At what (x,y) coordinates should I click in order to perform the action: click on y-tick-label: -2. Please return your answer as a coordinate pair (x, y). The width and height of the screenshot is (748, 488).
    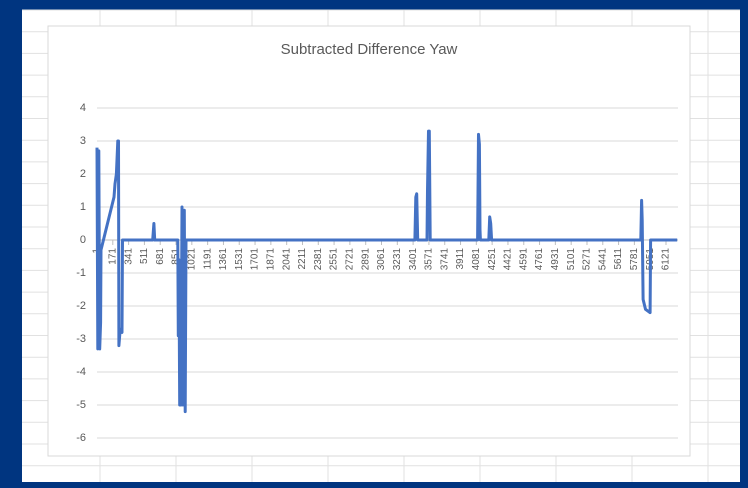
    Looking at the image, I should click on (81, 306).